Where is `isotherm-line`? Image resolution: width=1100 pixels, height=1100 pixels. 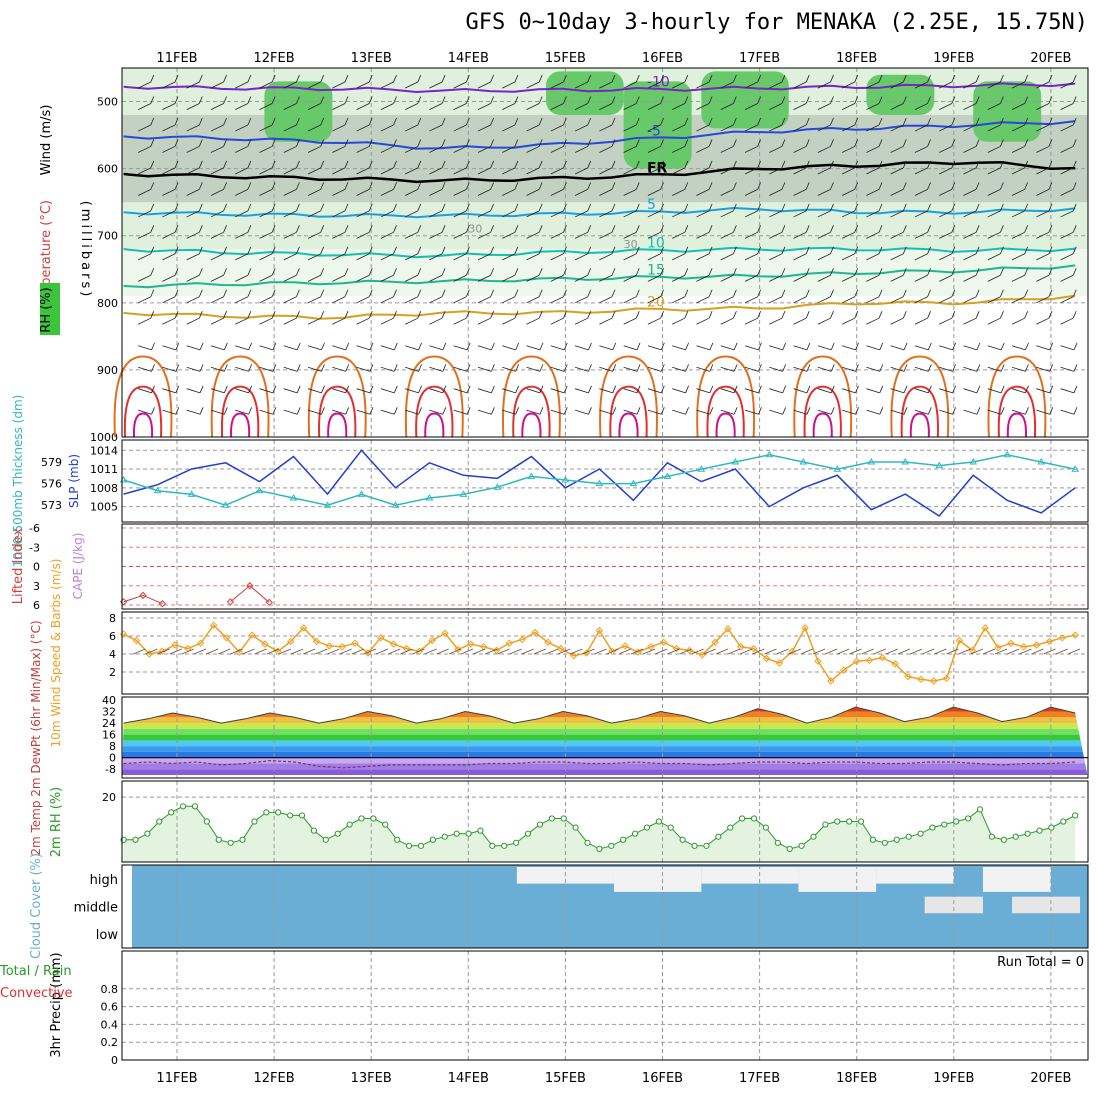
isotherm-line is located at coordinates (599, 88).